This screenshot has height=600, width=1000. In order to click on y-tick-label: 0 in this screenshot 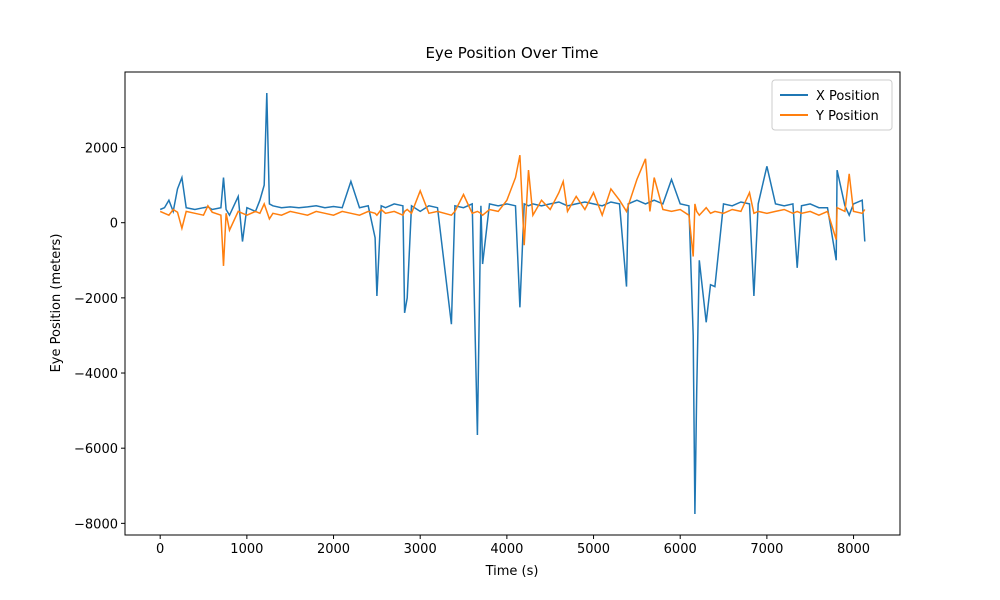, I will do `click(114, 224)`.